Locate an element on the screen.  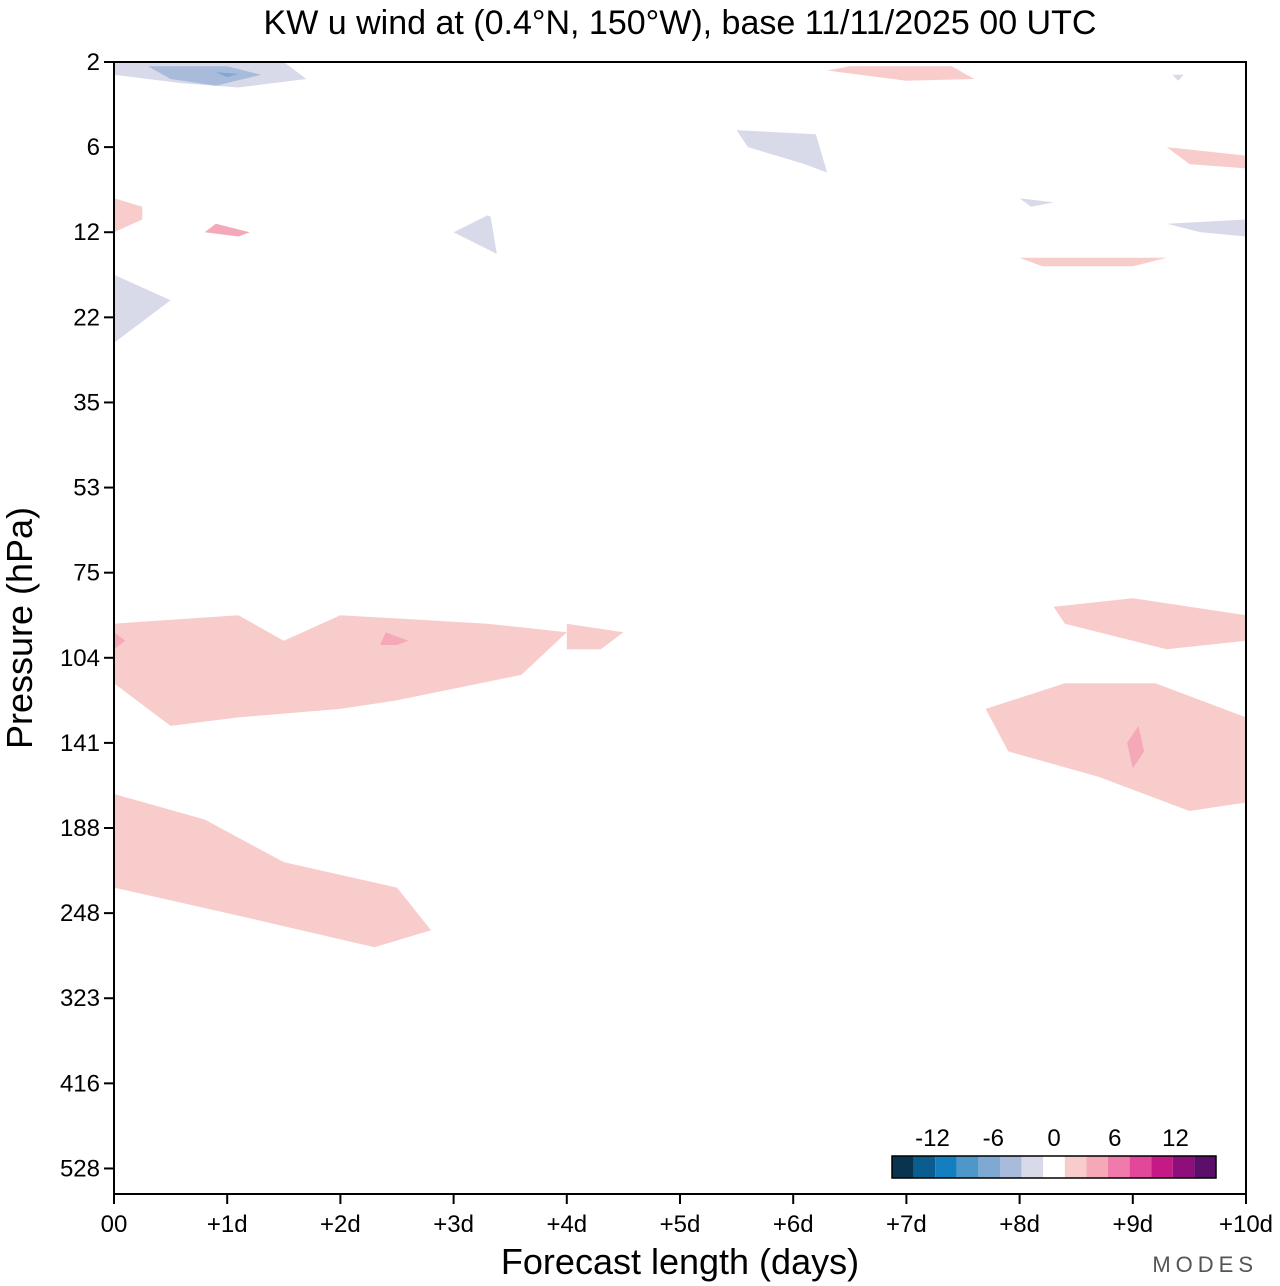
brand-logo: MODES is located at coordinates (1205, 1264).